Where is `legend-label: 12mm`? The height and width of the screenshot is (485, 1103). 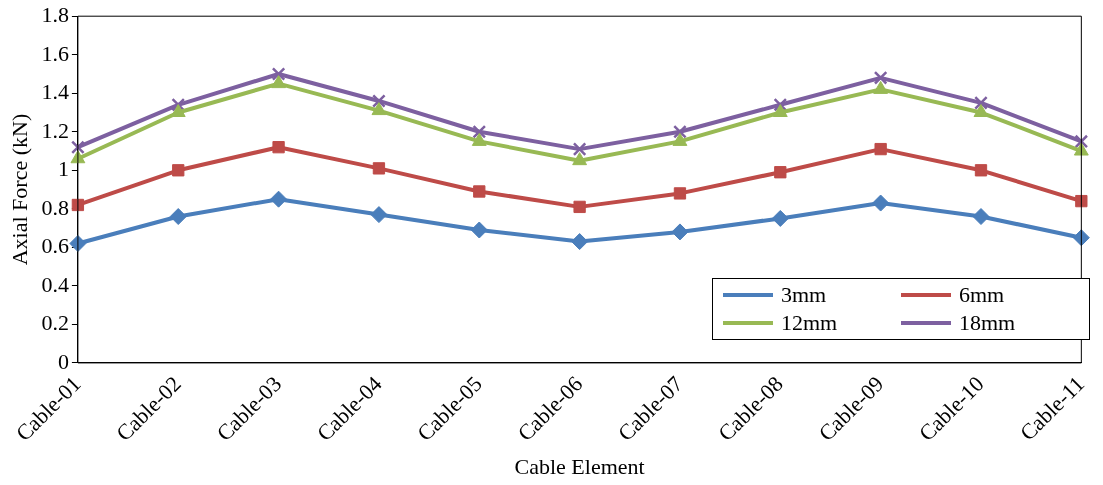 legend-label: 12mm is located at coordinates (809, 323).